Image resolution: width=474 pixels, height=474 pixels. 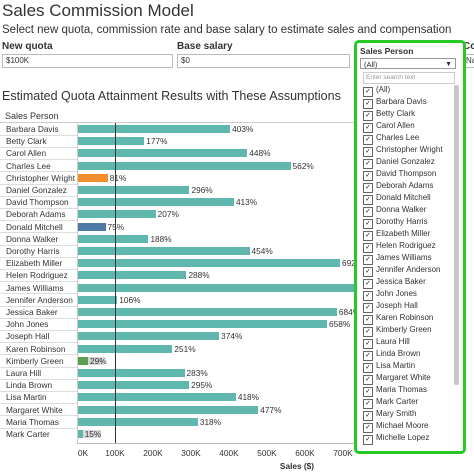 I want to click on filter-item: ✓ Helen Rodriguez, so click(x=399, y=246).